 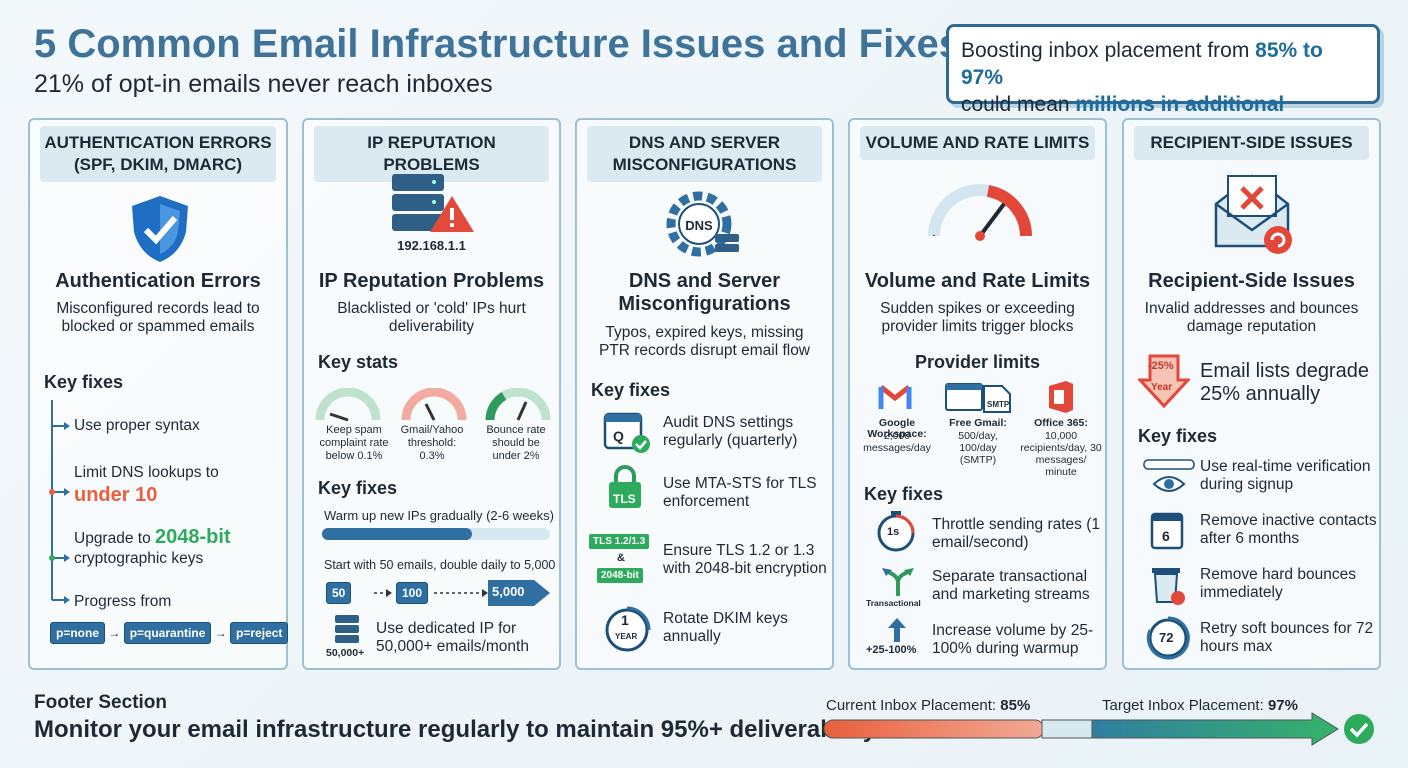 What do you see at coordinates (897, 428) in the screenshot?
I see `provider-name: Google Workspace:` at bounding box center [897, 428].